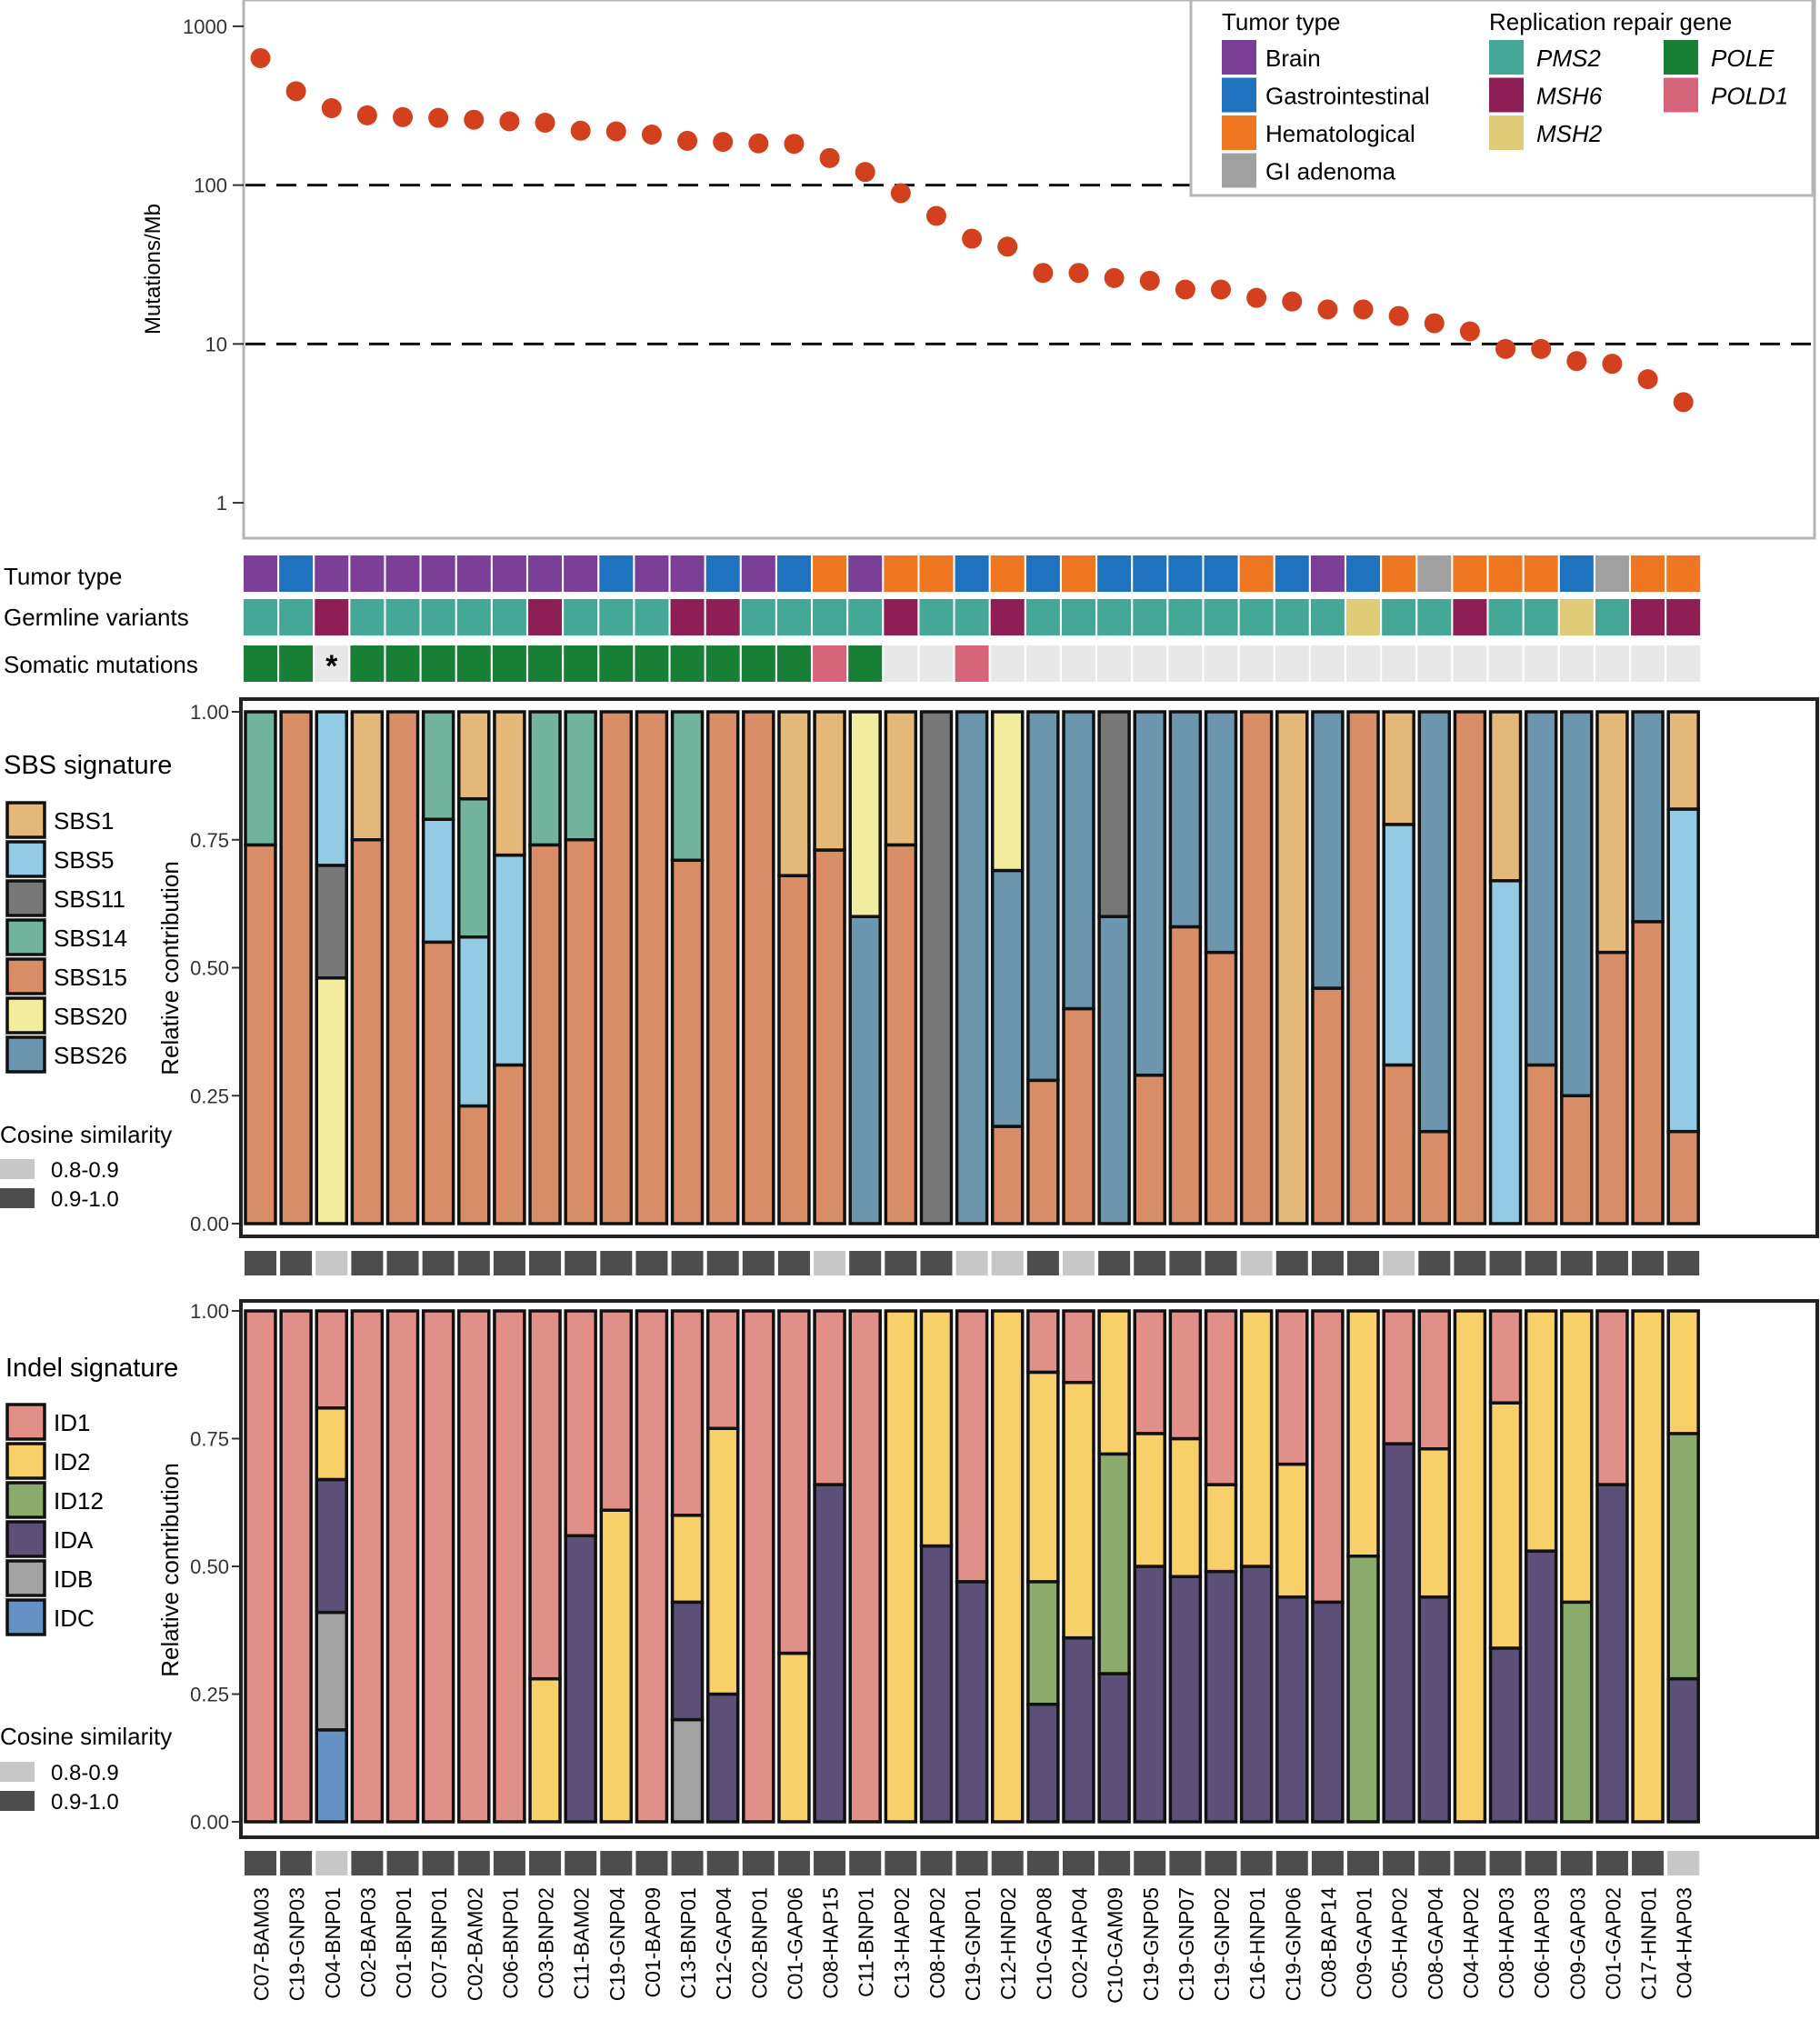 The width and height of the screenshot is (1820, 2030). What do you see at coordinates (74, 1618) in the screenshot?
I see `indel-legend-label: IDC` at bounding box center [74, 1618].